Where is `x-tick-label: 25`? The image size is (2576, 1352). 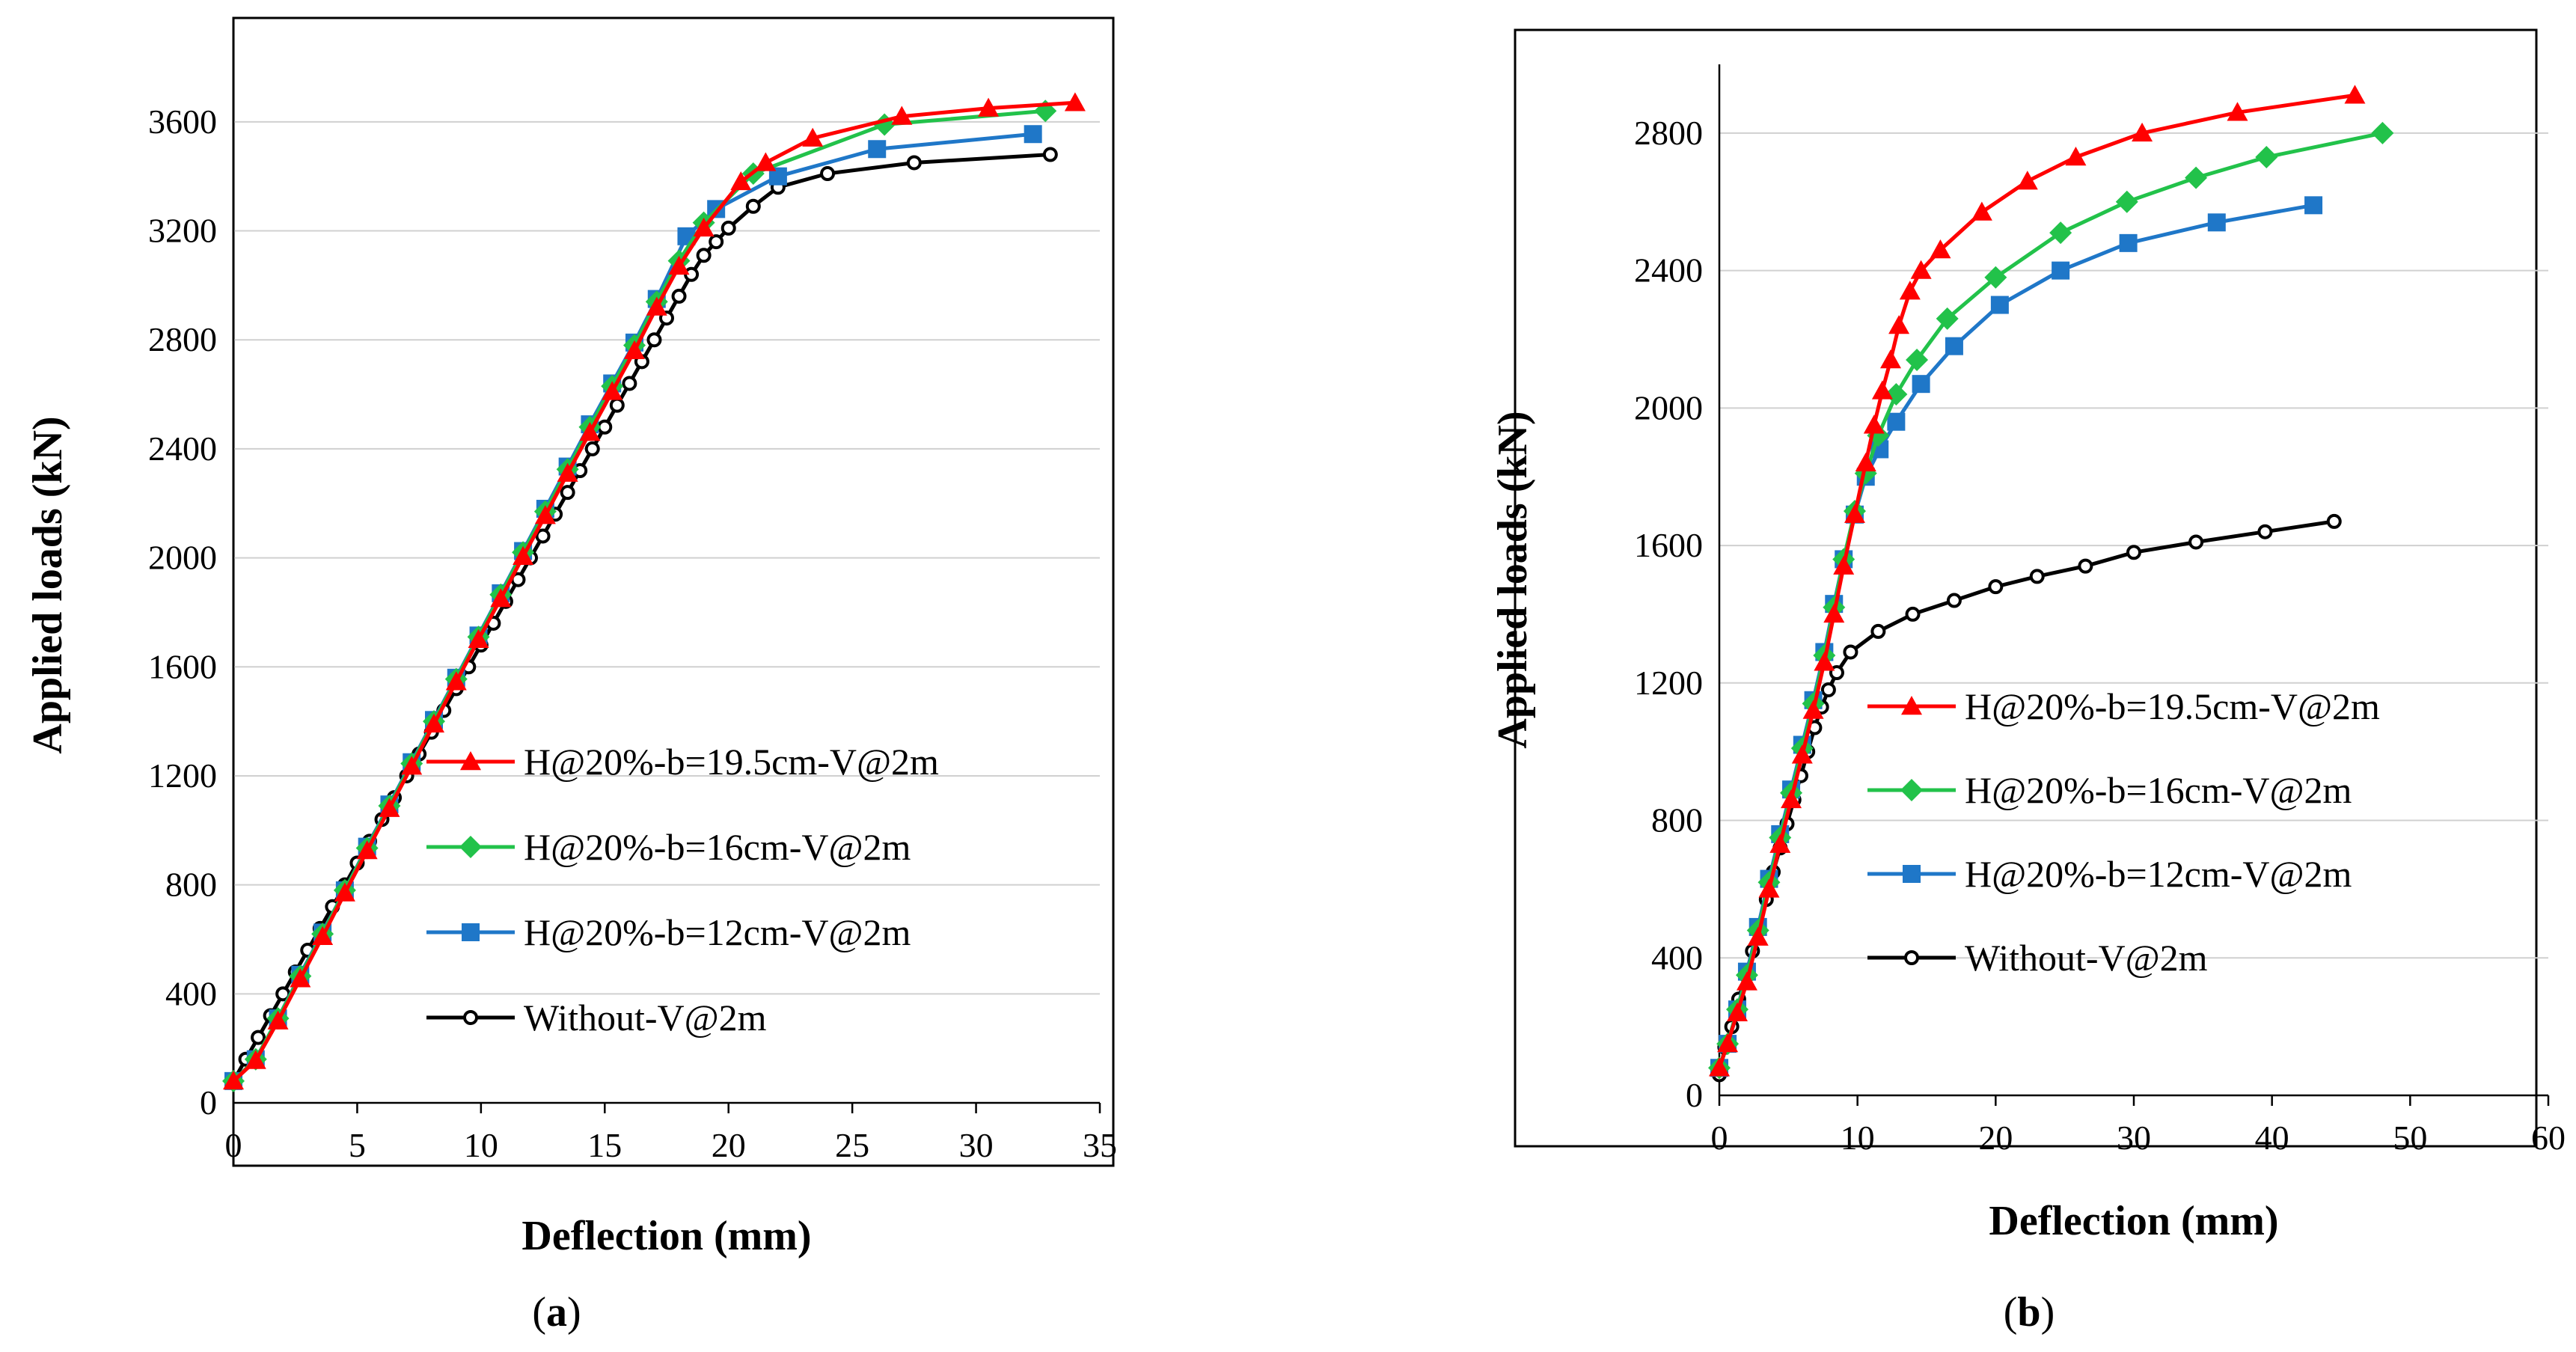 x-tick-label: 25 is located at coordinates (852, 1145).